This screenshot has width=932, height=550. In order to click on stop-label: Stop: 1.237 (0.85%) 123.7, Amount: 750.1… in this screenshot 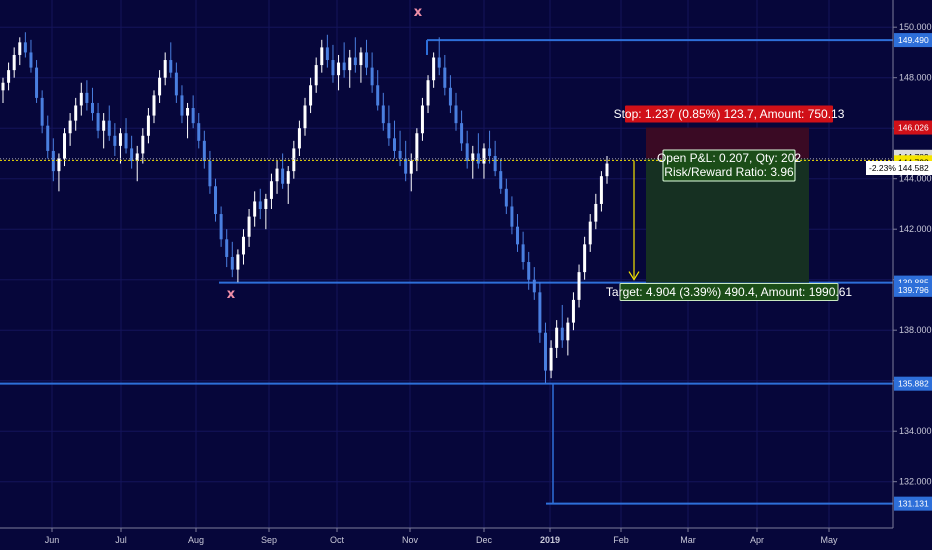, I will do `click(729, 114)`.